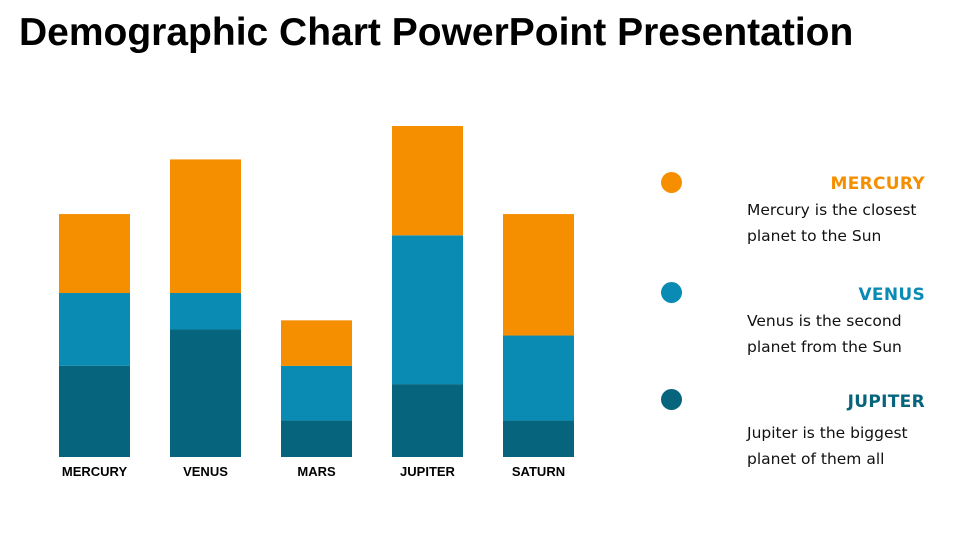 This screenshot has height=540, width=960. I want to click on bar-segment-jupiter-mercury, so click(427, 181).